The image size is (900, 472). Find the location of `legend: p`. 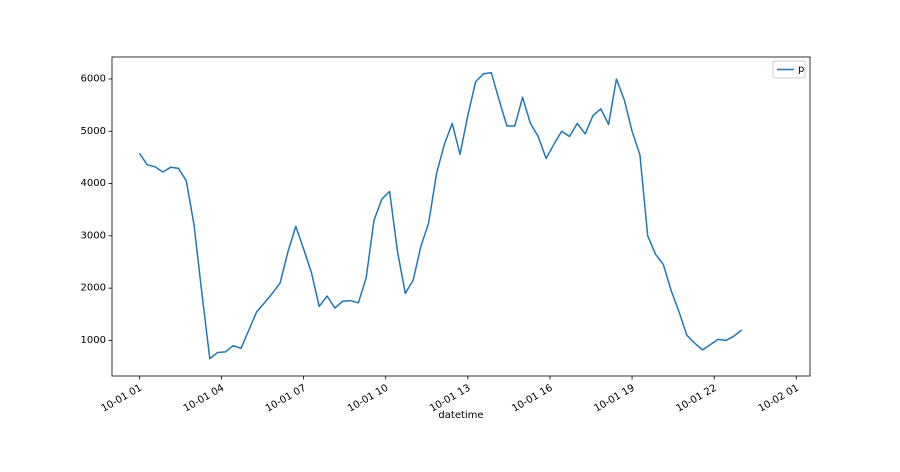

legend: p is located at coordinates (789, 69).